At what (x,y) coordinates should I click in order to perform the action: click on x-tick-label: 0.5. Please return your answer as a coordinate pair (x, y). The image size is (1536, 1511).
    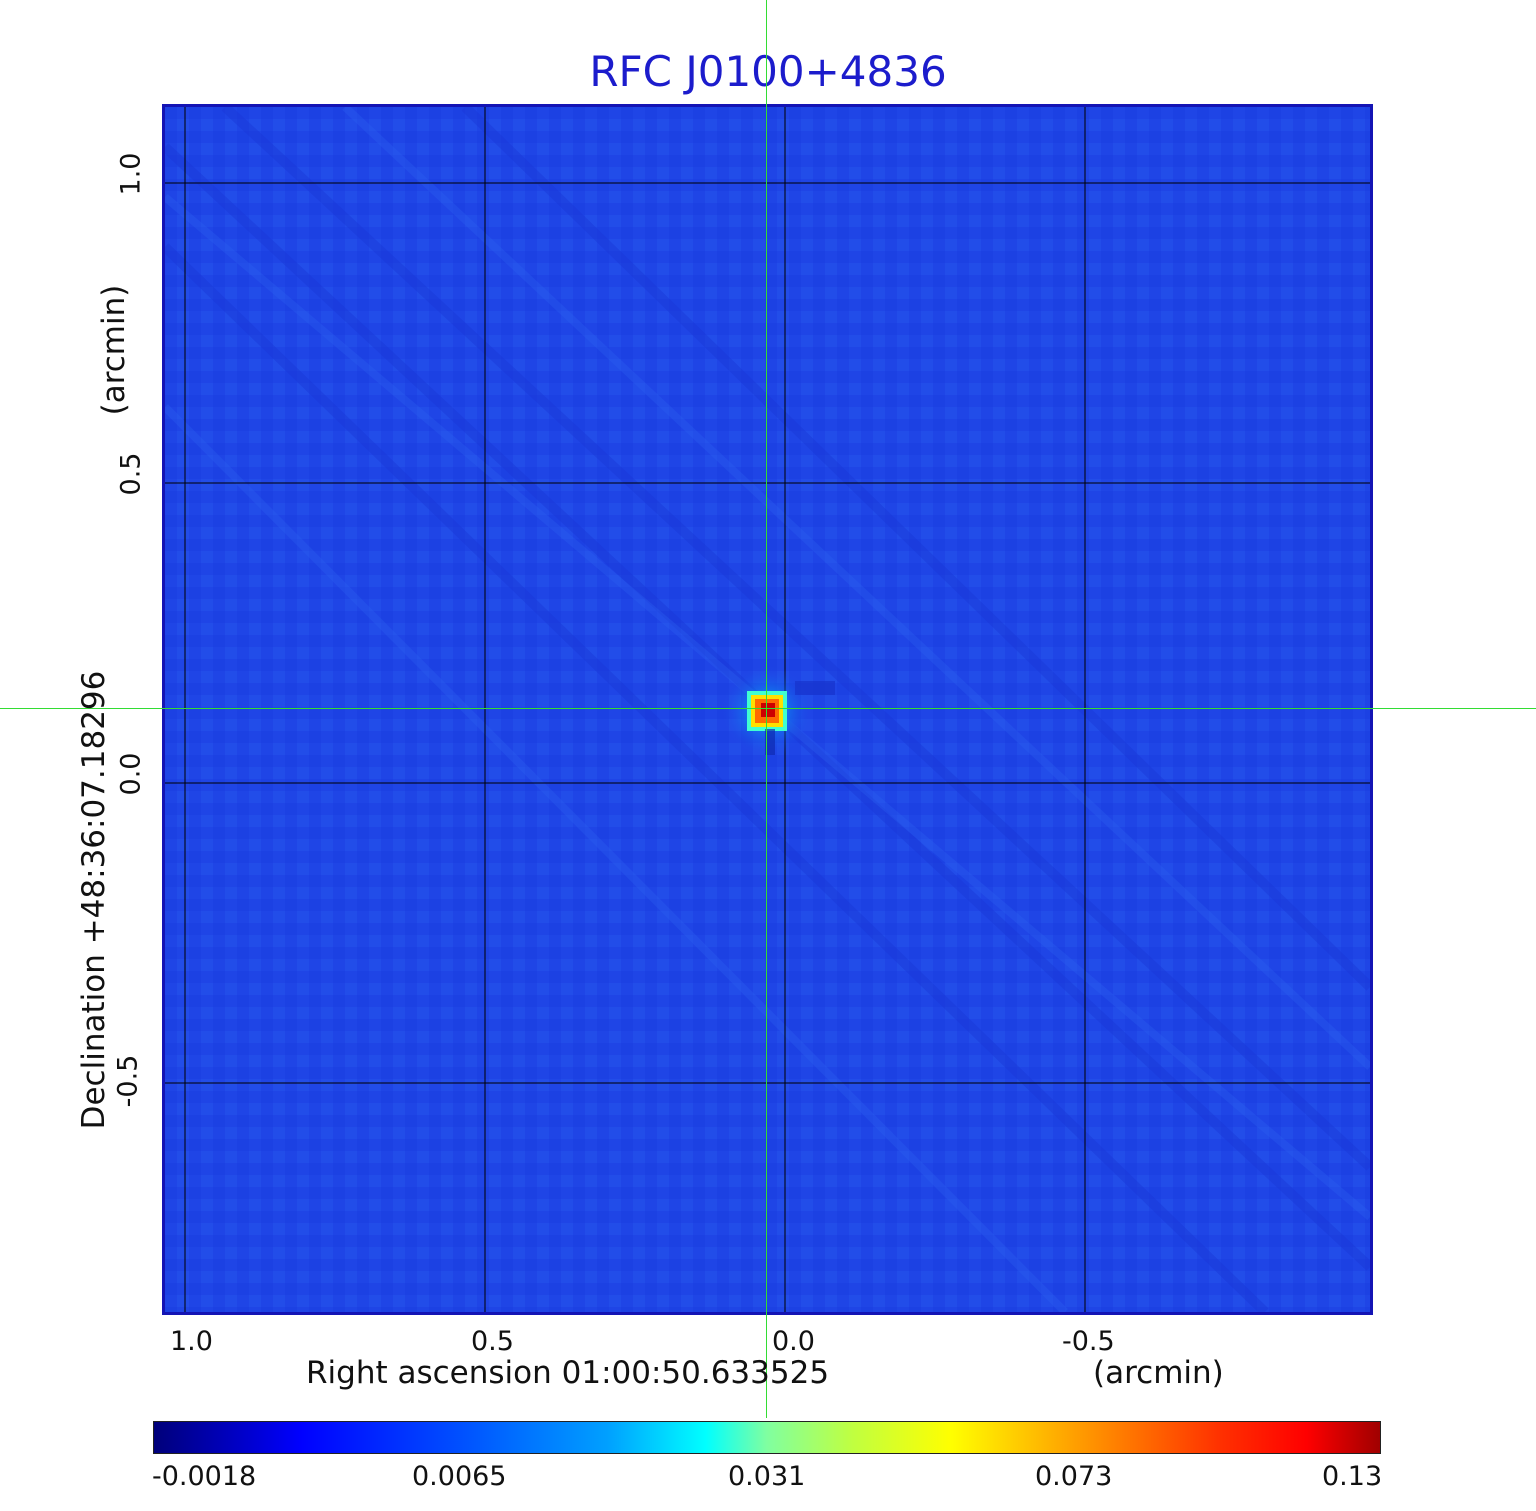
    Looking at the image, I should click on (492, 1341).